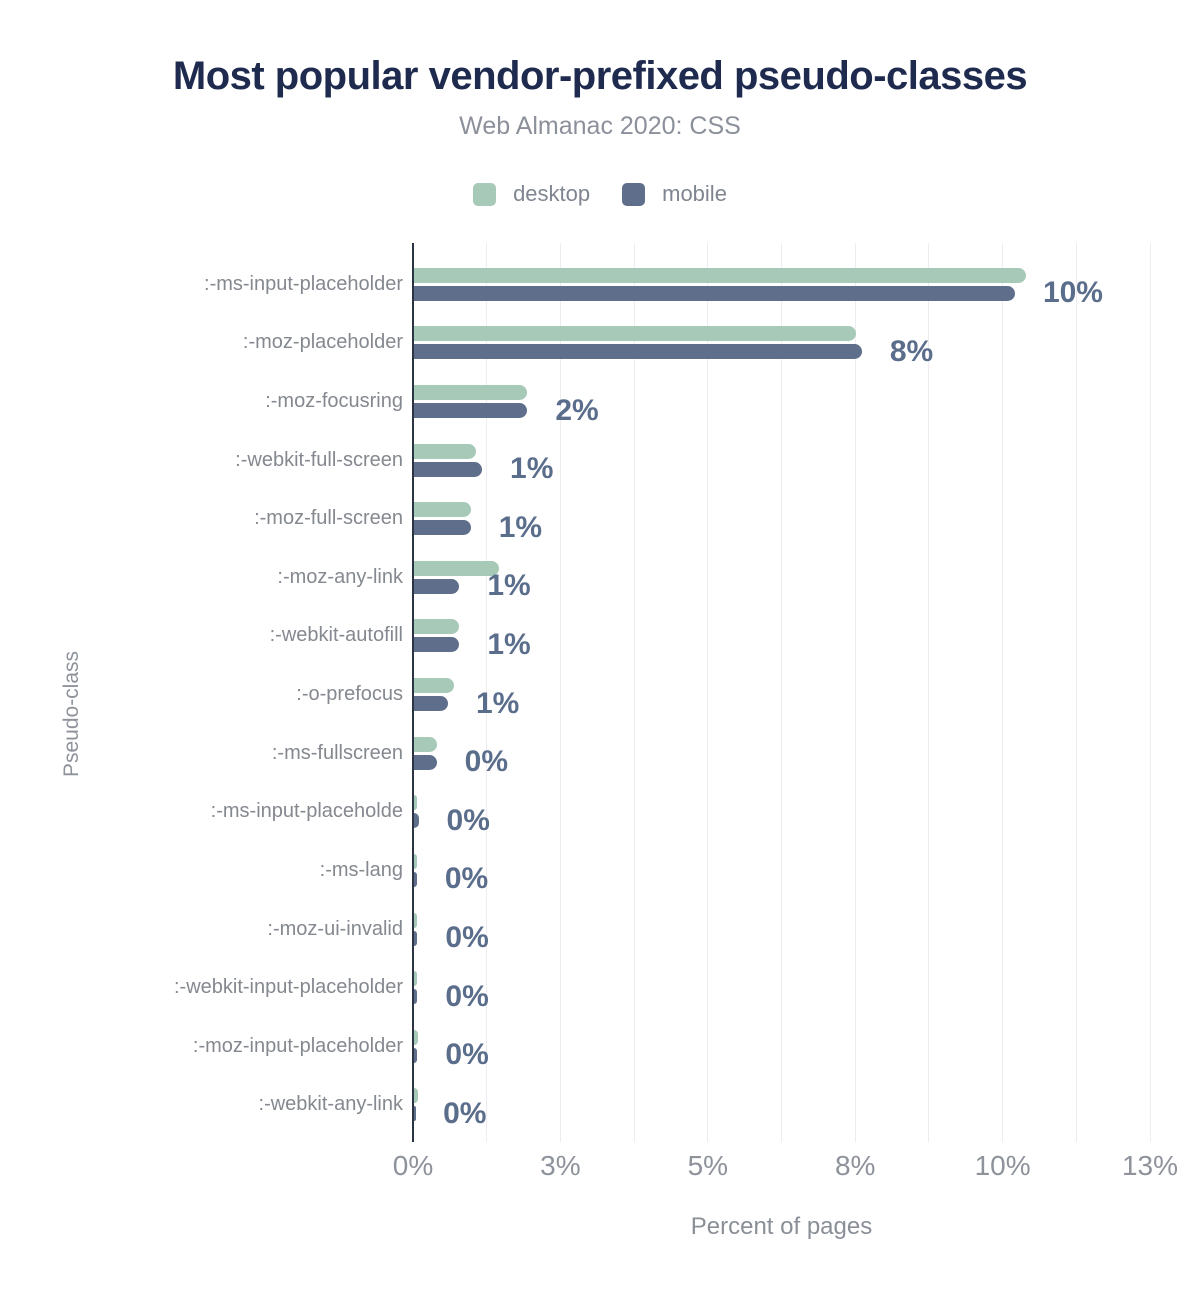 This screenshot has width=1200, height=1300. Describe the element at coordinates (552, 193) in the screenshot. I see `legend-label-desktop: desktop` at that location.